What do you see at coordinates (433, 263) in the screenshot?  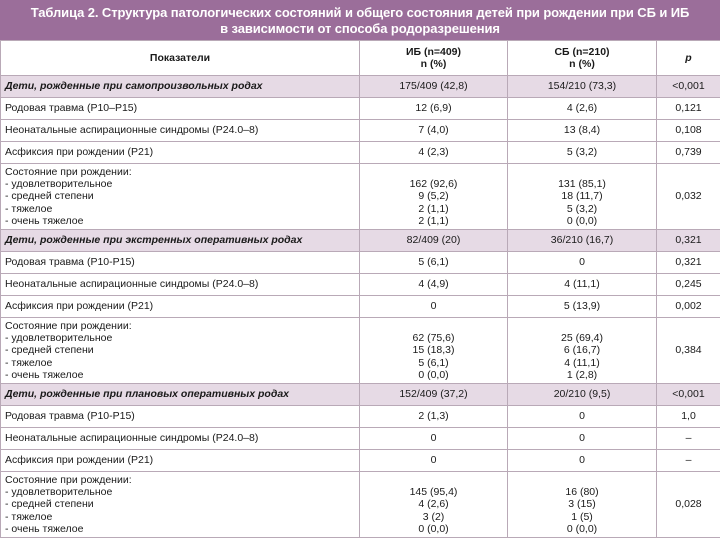 I see `row-ib-value: 5 (6,1)` at bounding box center [433, 263].